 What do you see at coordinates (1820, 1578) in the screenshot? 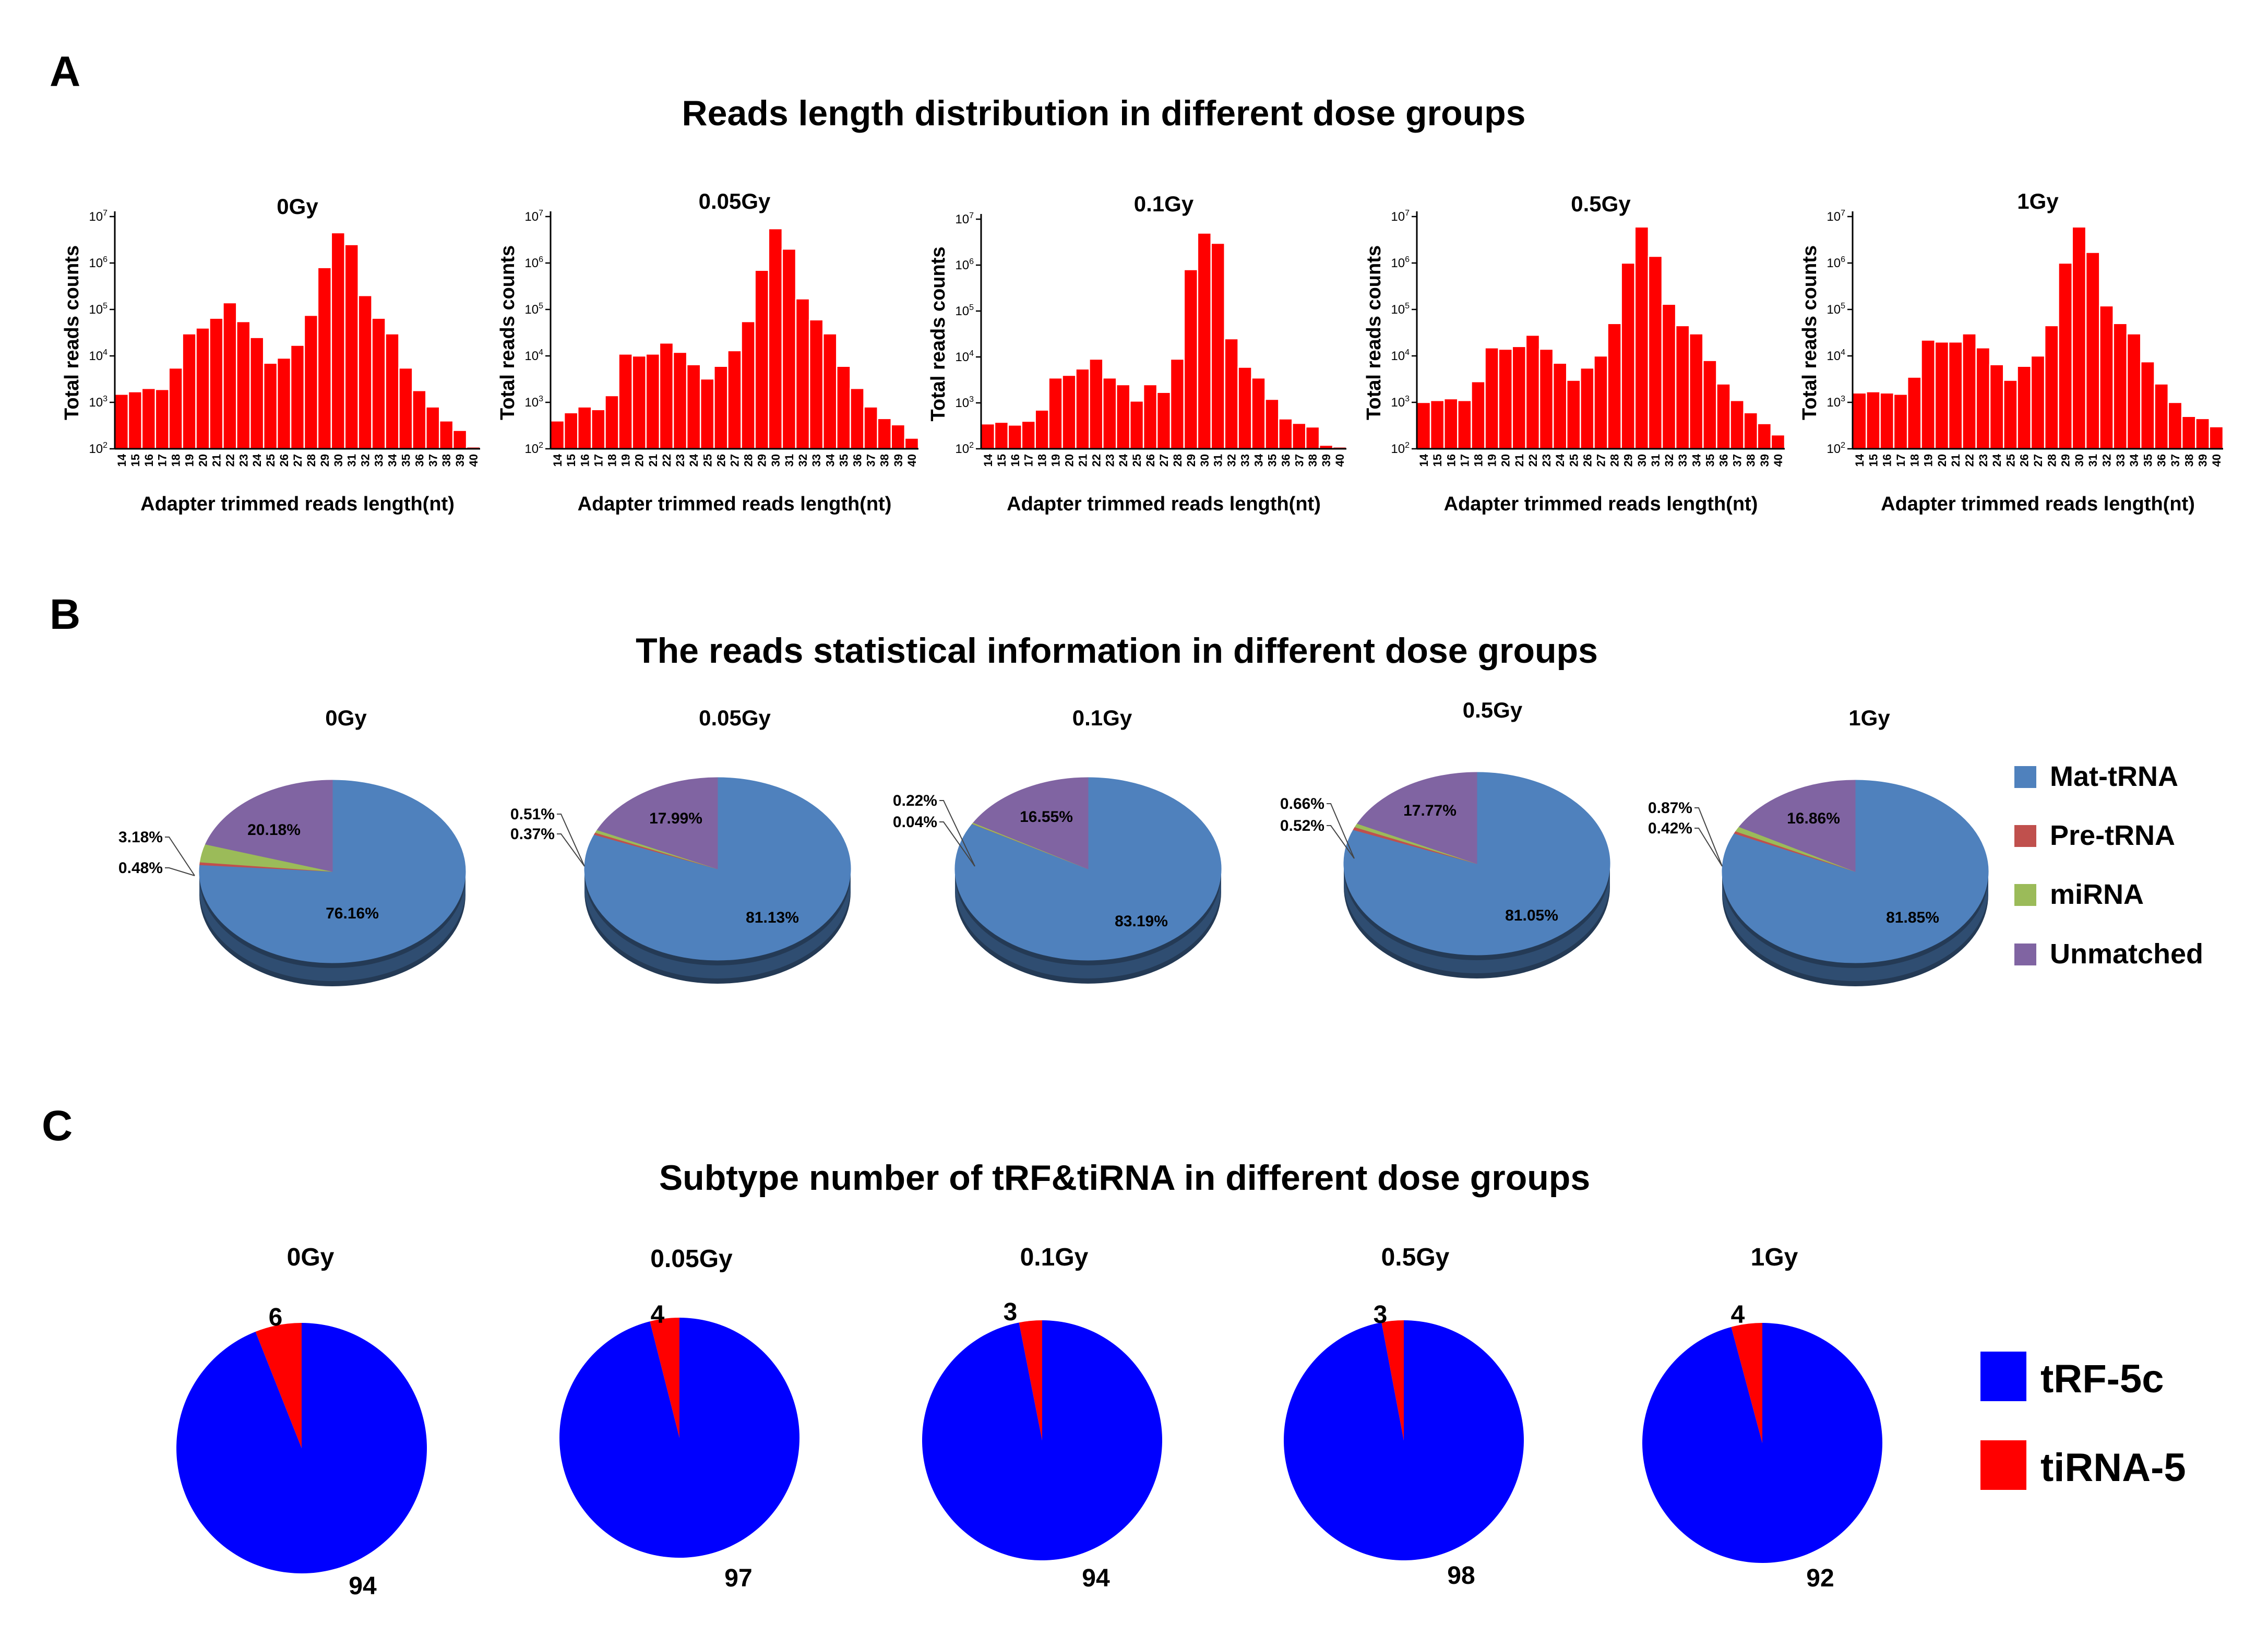
I see `slice-label-trf-5c: 92` at bounding box center [1820, 1578].